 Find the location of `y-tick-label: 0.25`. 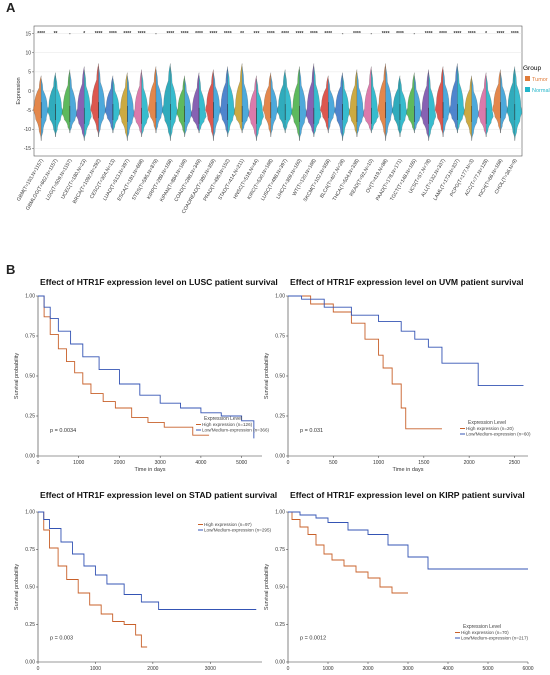

y-tick-label: 0.25 is located at coordinates (30, 417).